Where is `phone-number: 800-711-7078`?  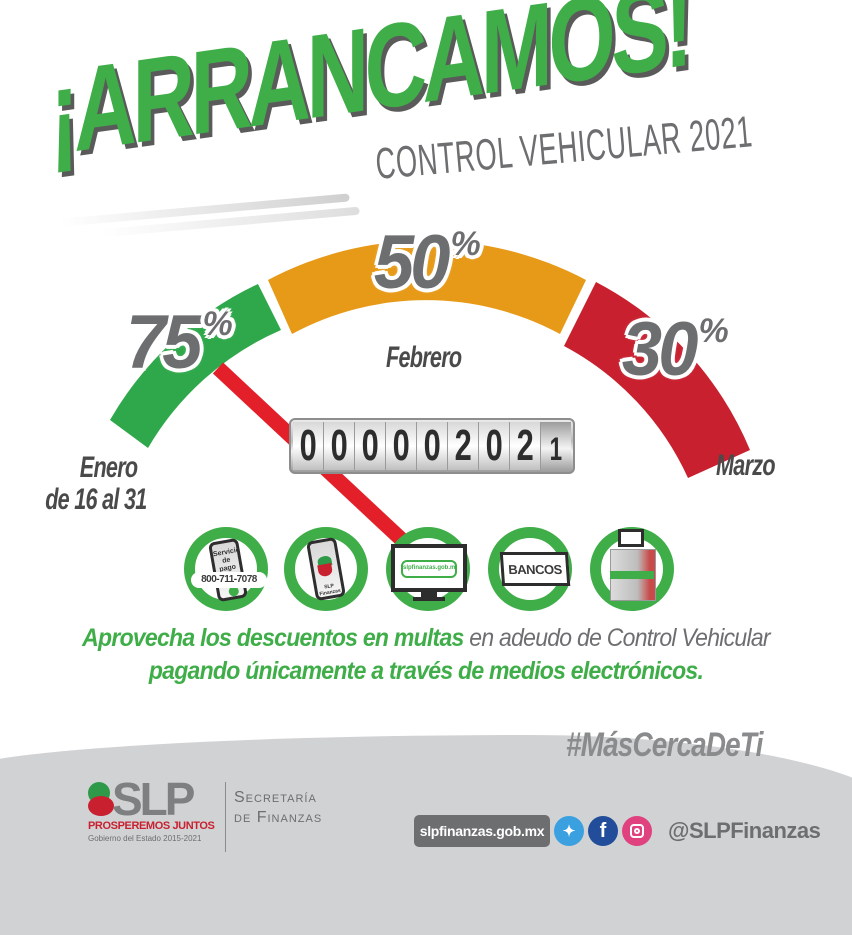 phone-number: 800-711-7078 is located at coordinates (229, 580).